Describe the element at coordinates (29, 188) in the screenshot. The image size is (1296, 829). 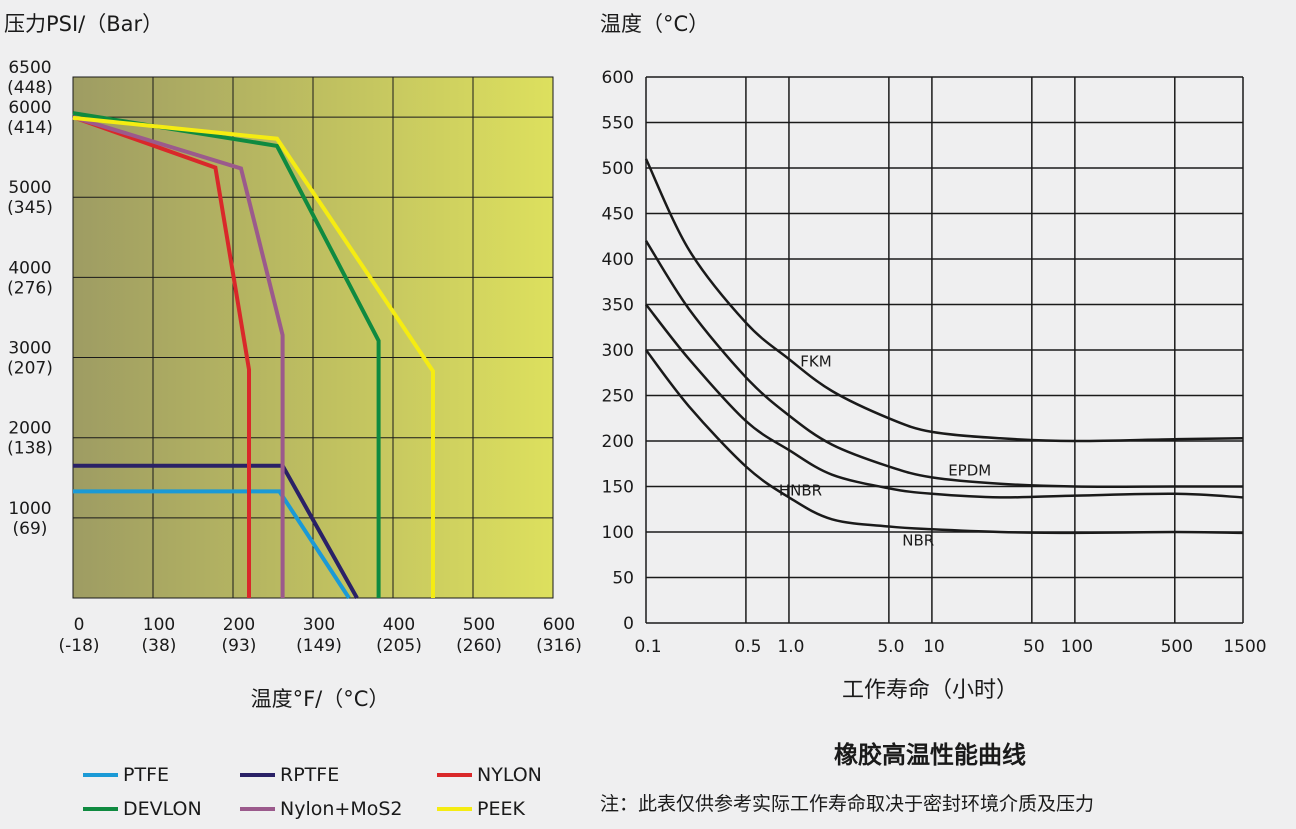
I see `y-tick-label: 5000` at that location.